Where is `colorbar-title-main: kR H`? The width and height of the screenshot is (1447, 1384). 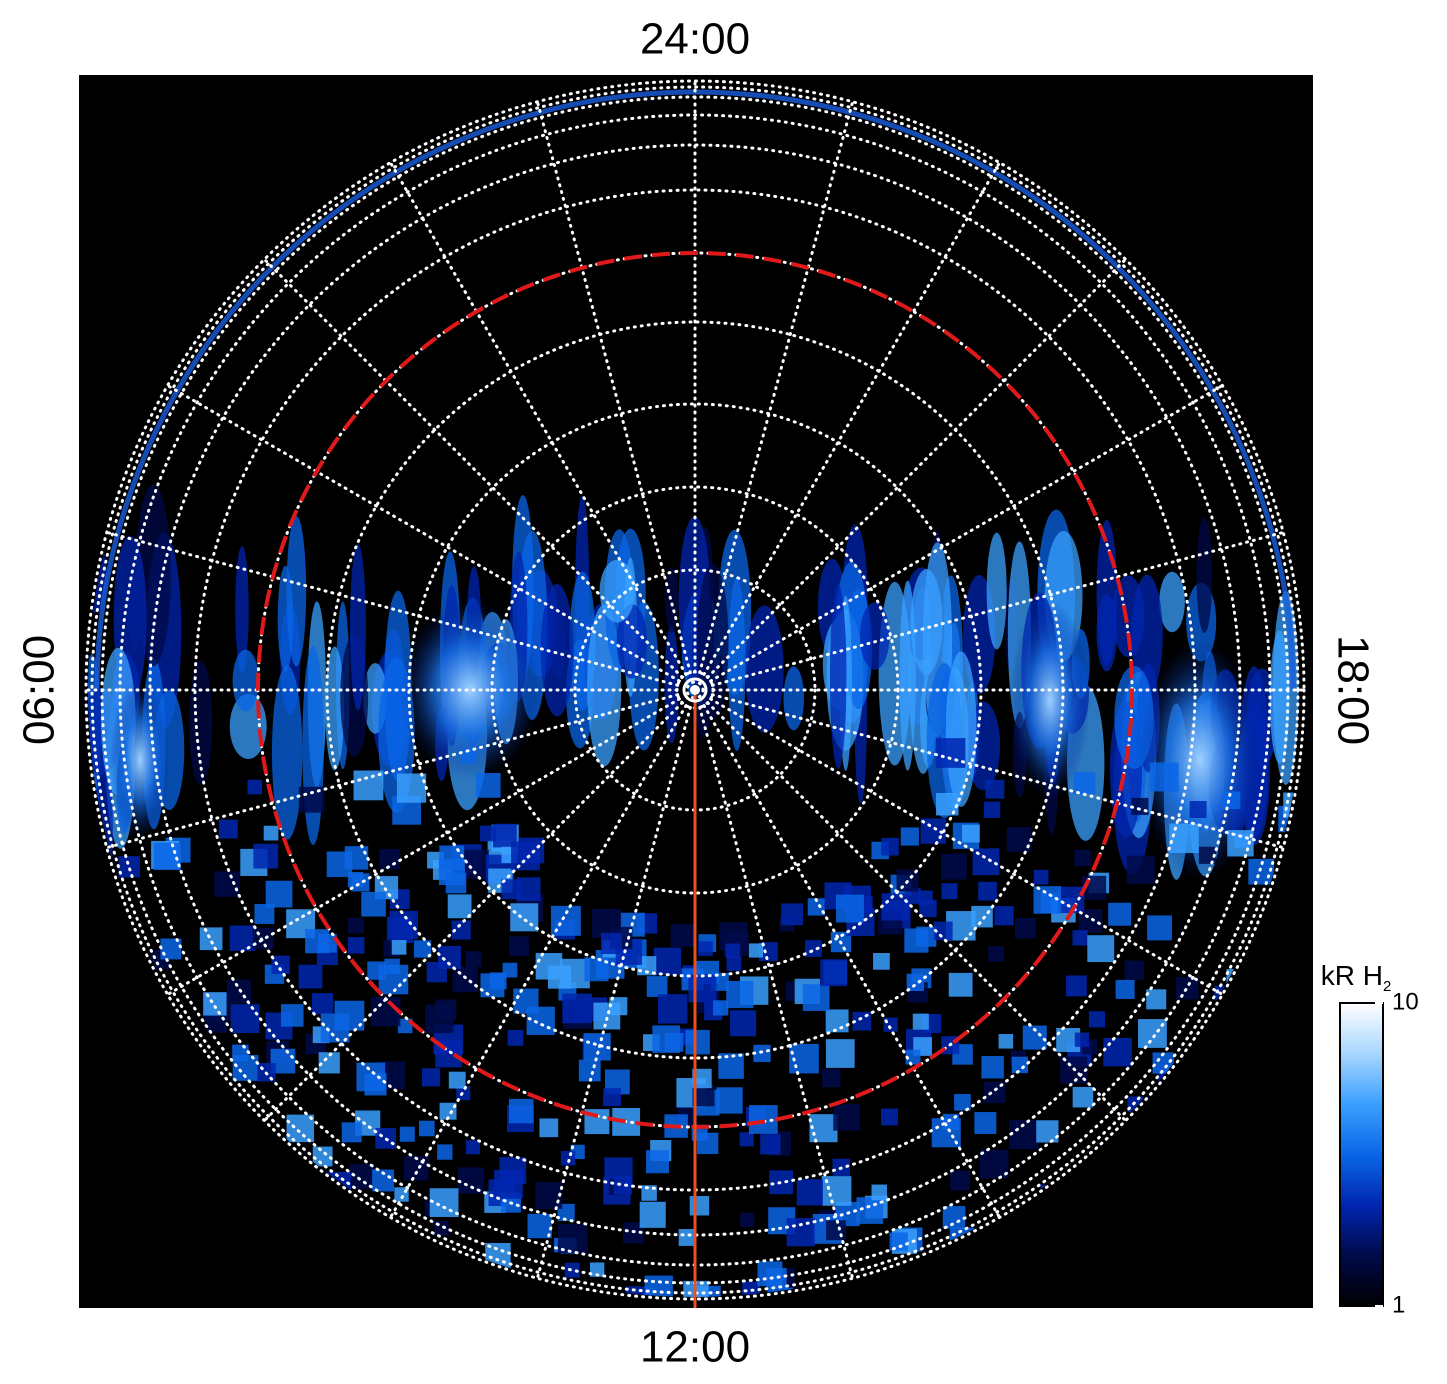
colorbar-title-main: kR H is located at coordinates (1352, 975).